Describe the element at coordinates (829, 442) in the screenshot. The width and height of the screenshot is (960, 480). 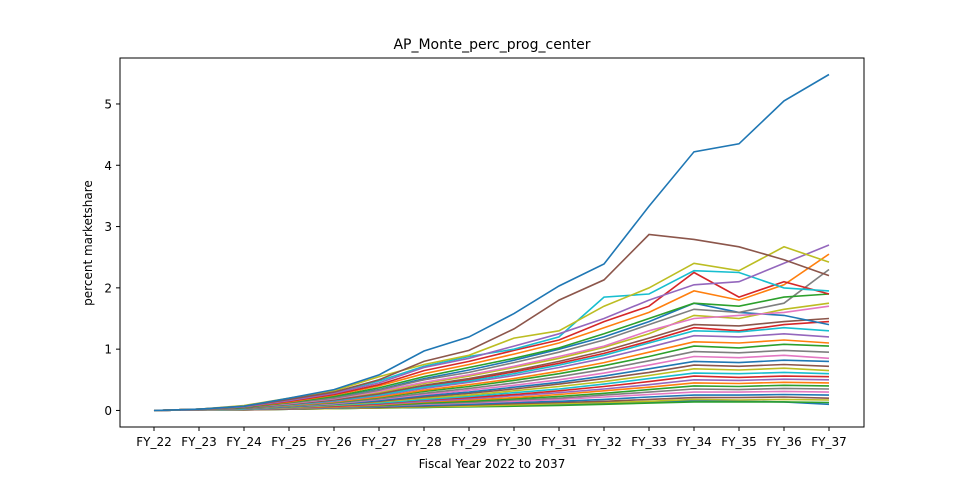
I see `x-tick-label: FY_37` at that location.